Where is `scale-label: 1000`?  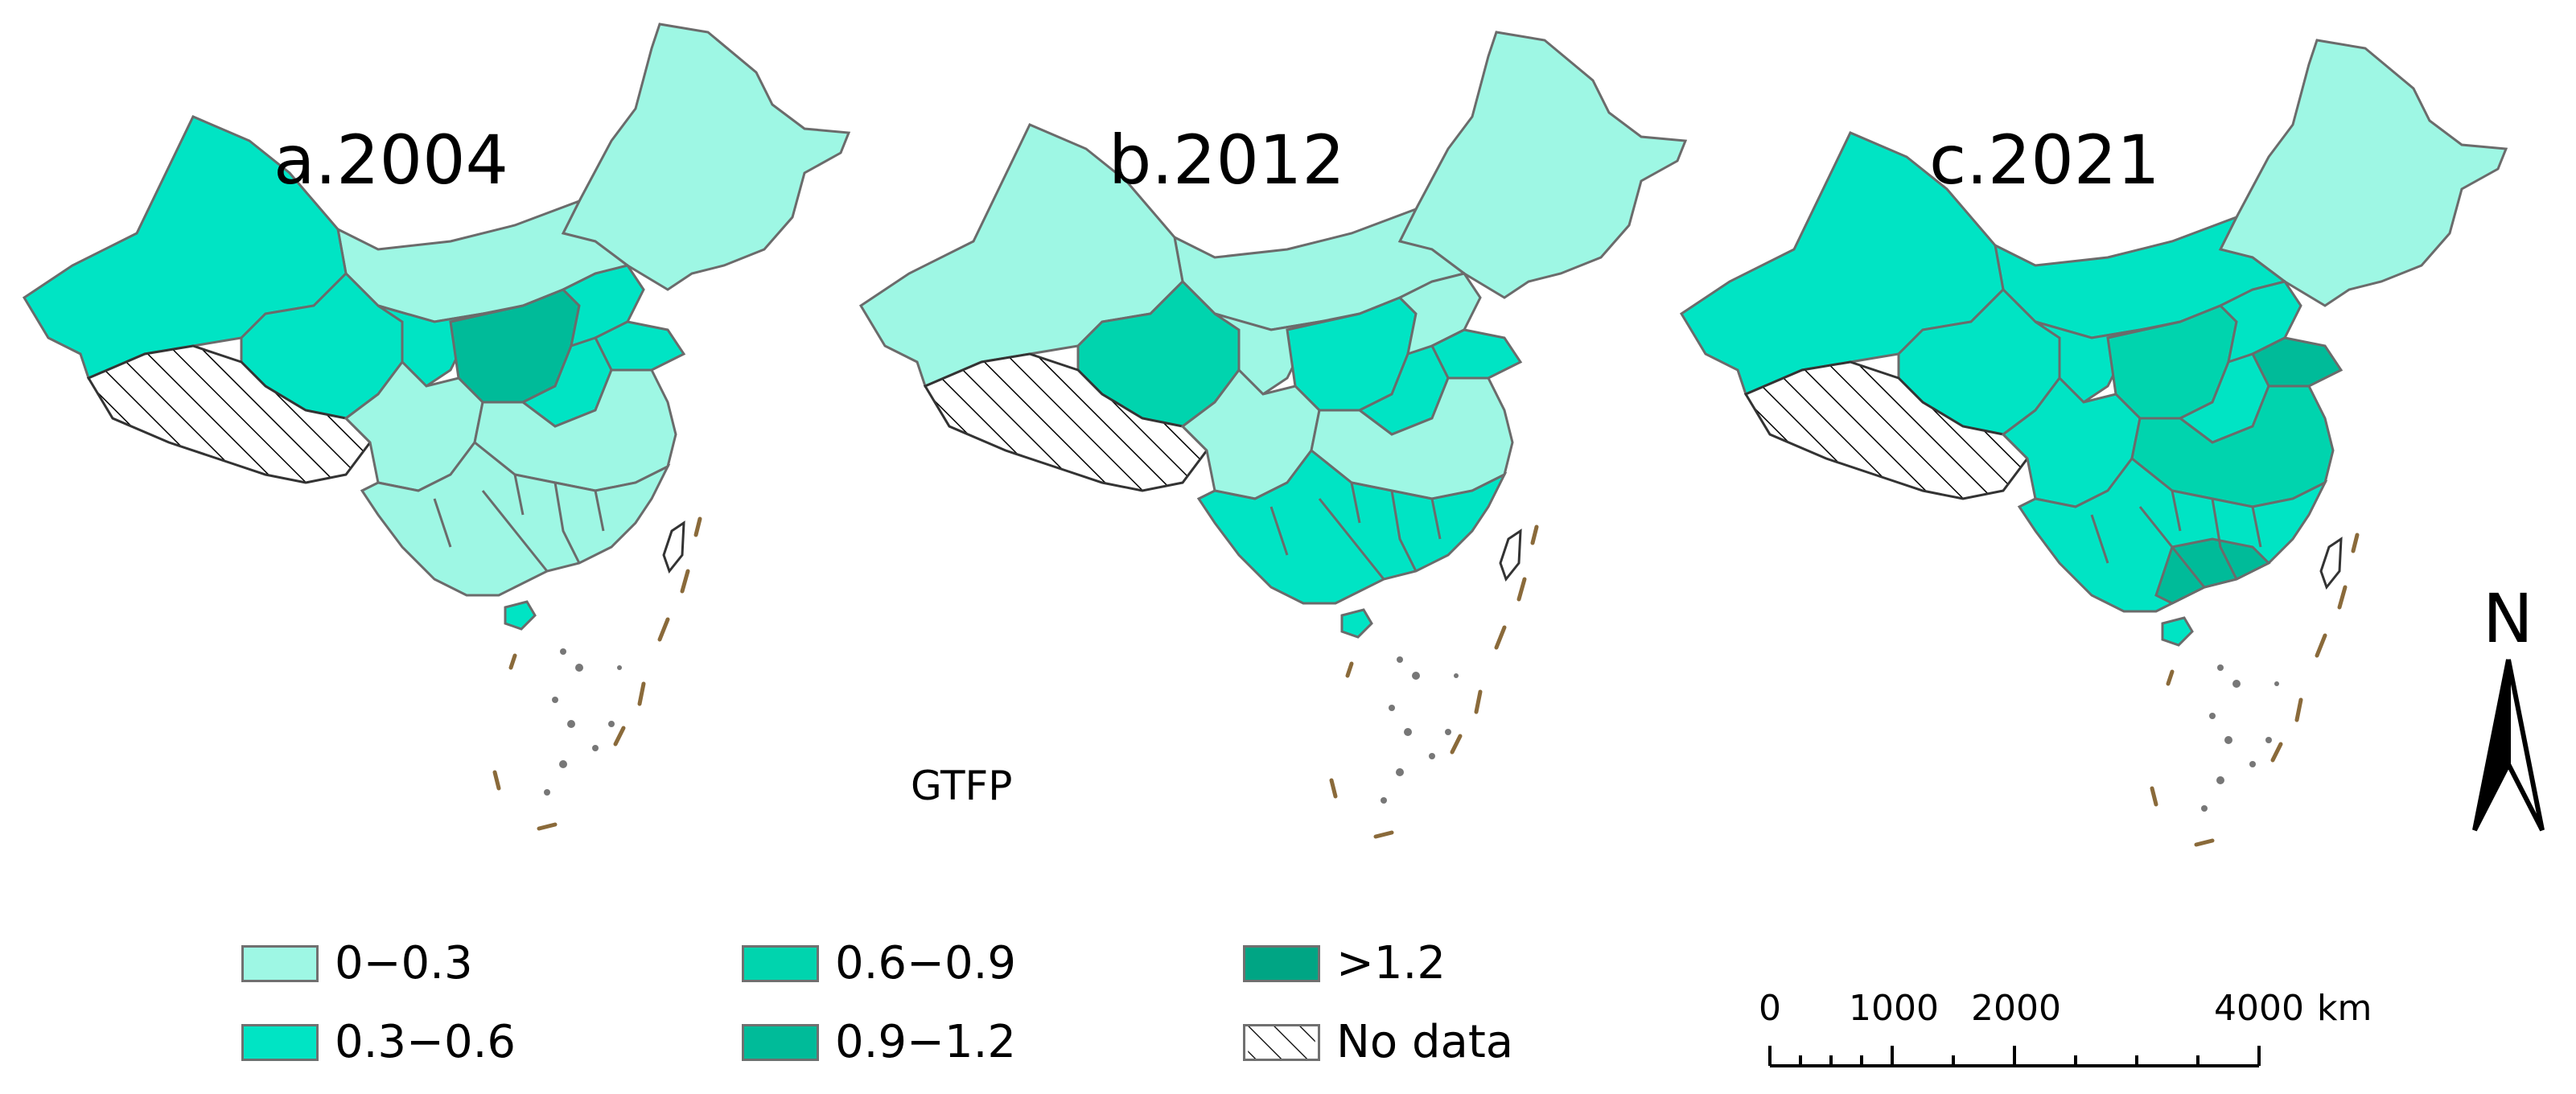
scale-label: 1000 is located at coordinates (1894, 1008).